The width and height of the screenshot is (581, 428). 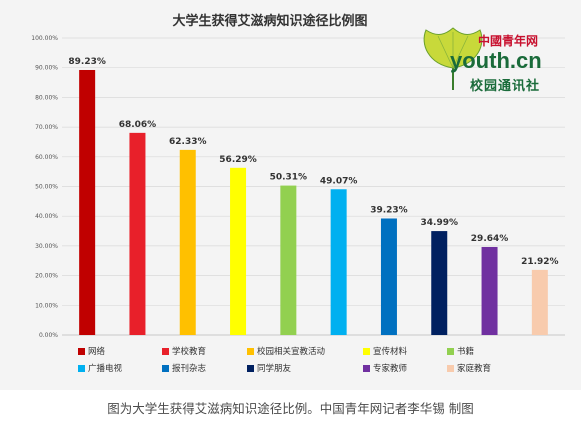 I want to click on y-tick-label: 80.00%, so click(x=46, y=97).